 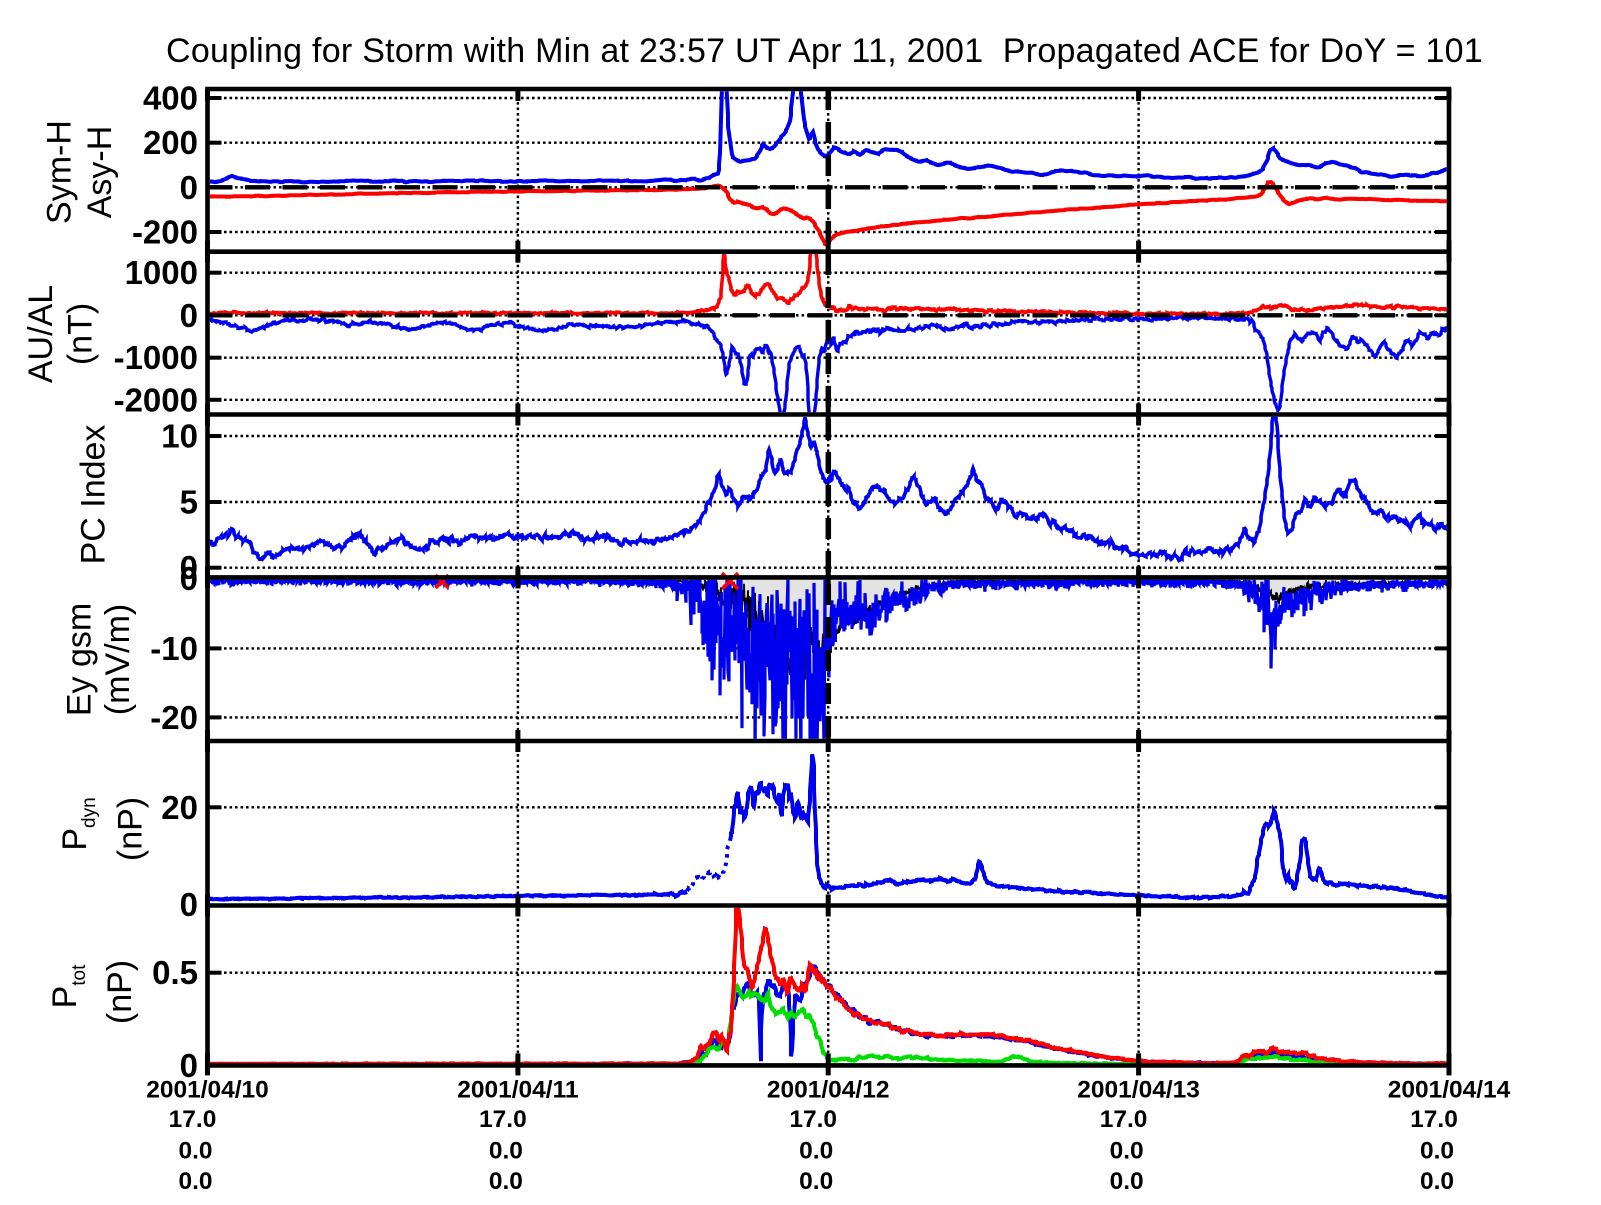 I want to click on svg-text: 200, so click(x=170, y=142).